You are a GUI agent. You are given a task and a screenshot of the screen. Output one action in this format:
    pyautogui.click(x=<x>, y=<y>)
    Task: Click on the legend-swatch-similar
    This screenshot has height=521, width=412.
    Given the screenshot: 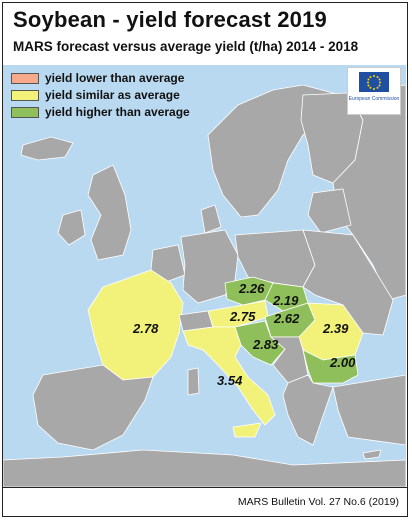 What is the action you would take?
    pyautogui.click(x=25, y=95)
    